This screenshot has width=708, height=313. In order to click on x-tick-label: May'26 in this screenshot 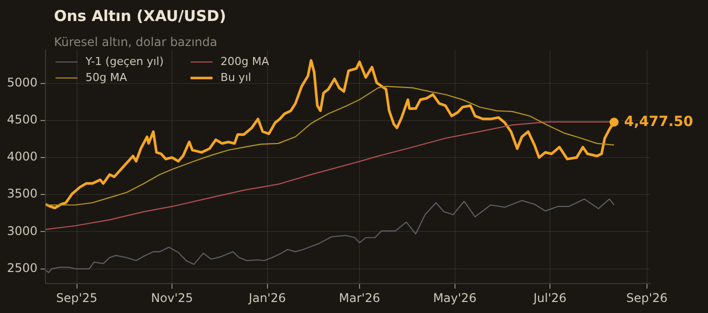, I will do `click(454, 297)`.